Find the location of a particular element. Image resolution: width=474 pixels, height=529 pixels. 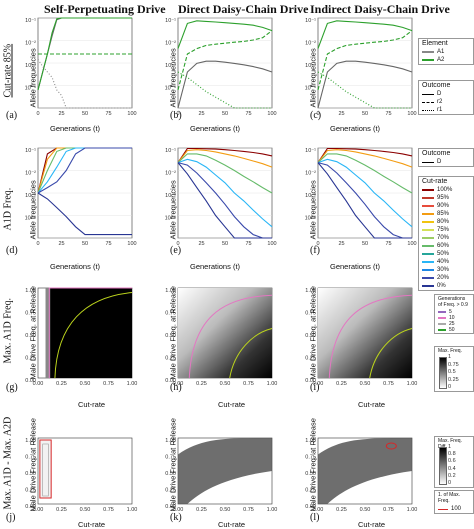

legend-cutrate-item: 0% is located at coordinates (446, 286).